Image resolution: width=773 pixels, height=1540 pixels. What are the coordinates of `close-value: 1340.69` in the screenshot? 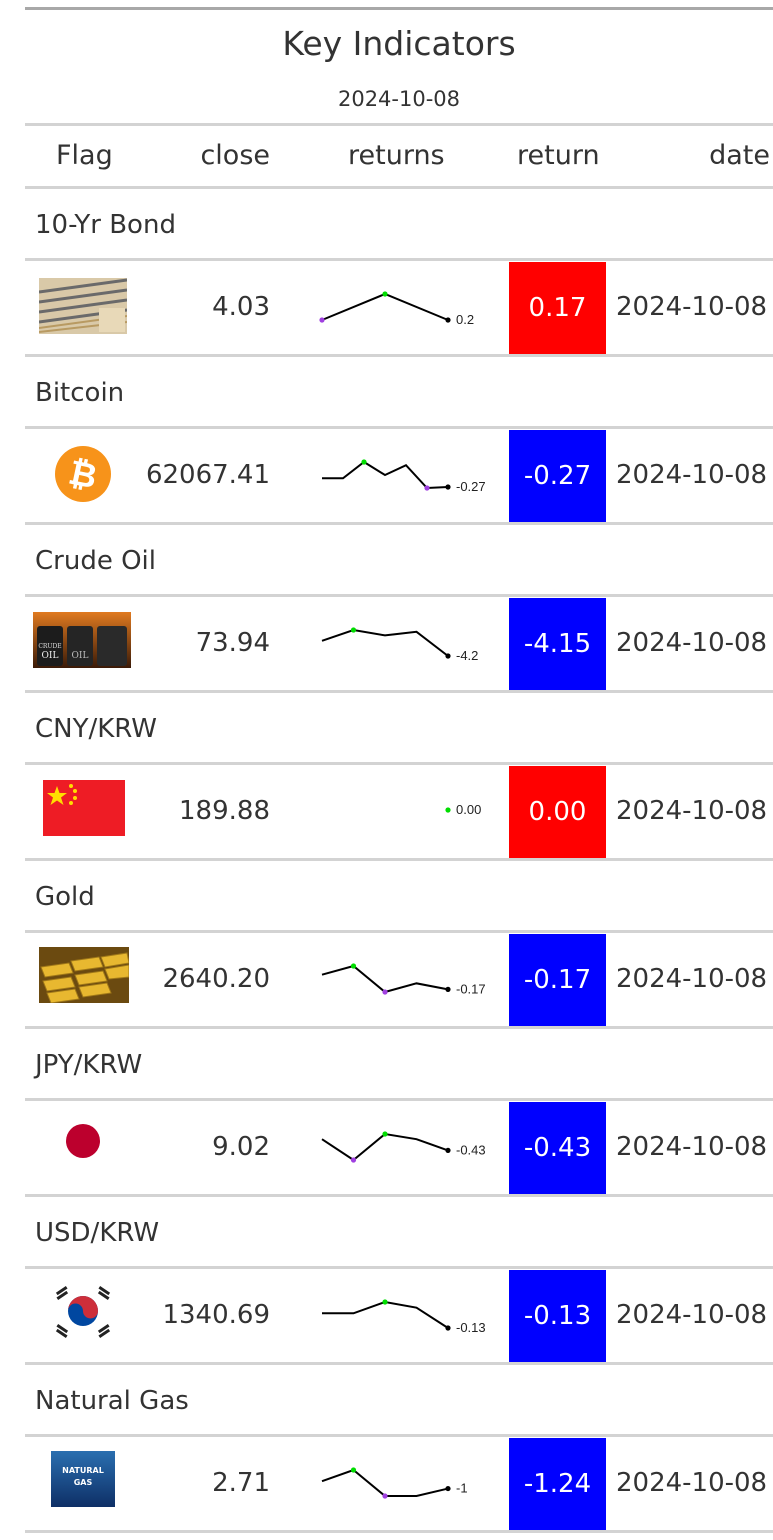 It's located at (216, 1315).